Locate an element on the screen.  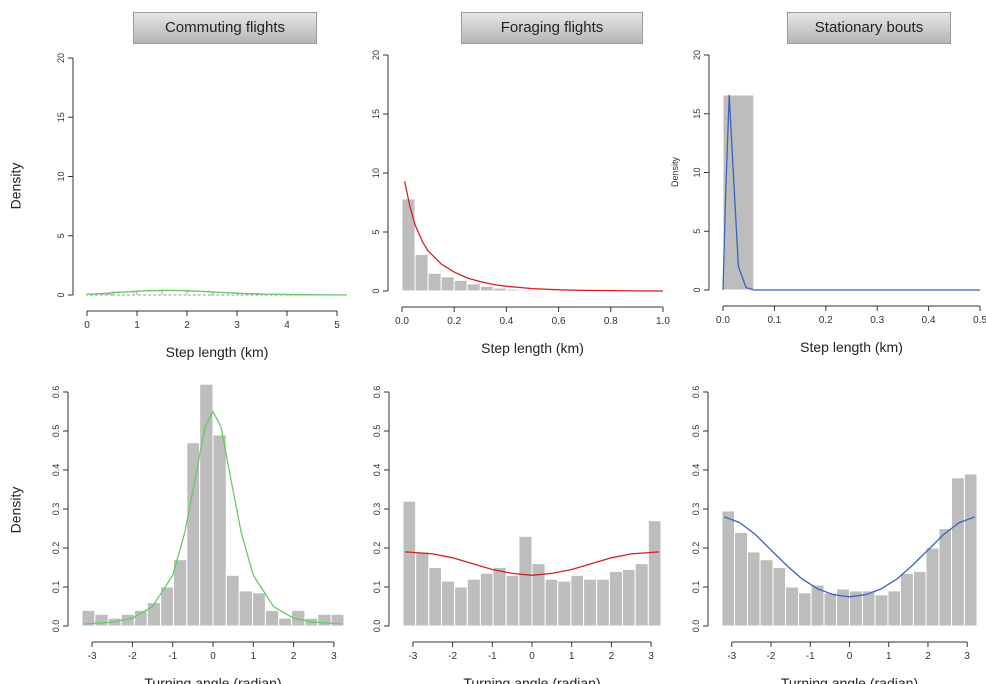
x-tick-label: 0.0 is located at coordinates (723, 320).